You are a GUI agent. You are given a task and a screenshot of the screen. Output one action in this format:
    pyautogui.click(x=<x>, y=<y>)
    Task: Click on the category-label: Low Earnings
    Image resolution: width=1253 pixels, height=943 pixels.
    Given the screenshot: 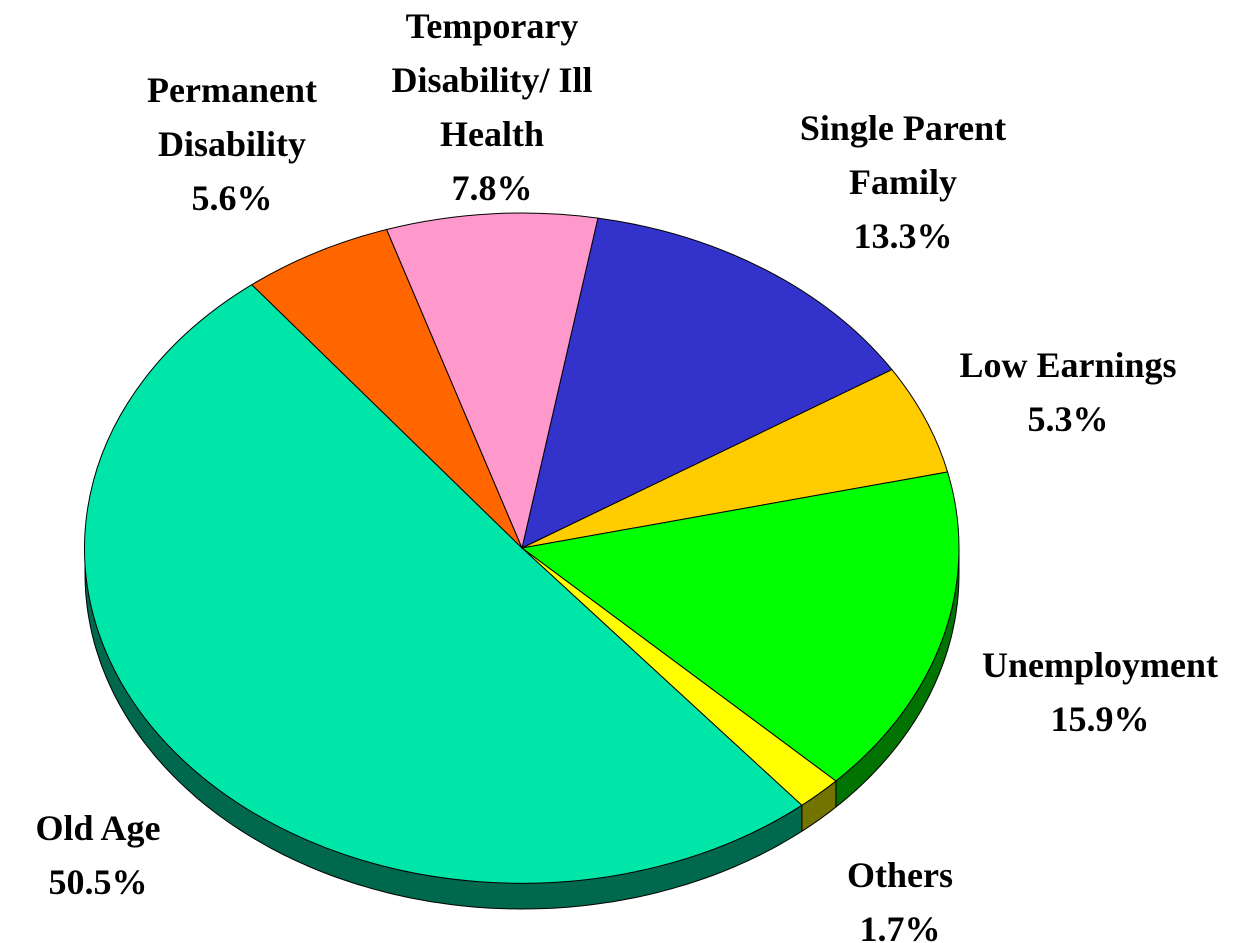 What is the action you would take?
    pyautogui.click(x=1068, y=365)
    